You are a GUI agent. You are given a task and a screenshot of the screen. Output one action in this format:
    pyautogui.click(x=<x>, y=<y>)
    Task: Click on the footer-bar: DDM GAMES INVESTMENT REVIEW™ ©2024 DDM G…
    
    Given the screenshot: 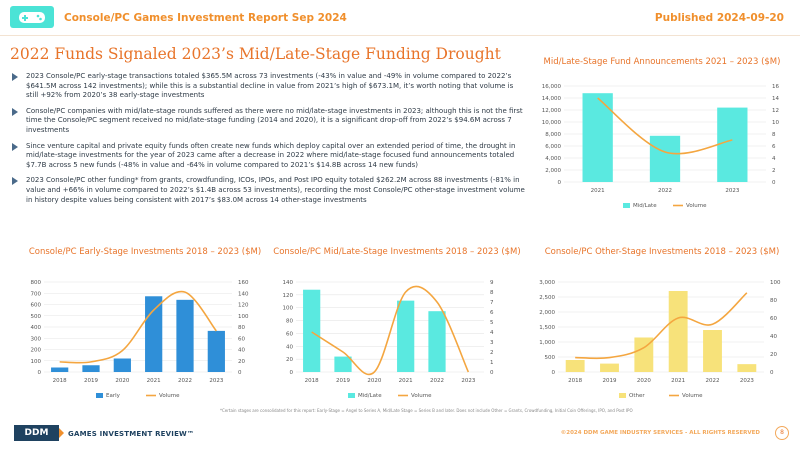 What is the action you would take?
    pyautogui.click(x=400, y=433)
    